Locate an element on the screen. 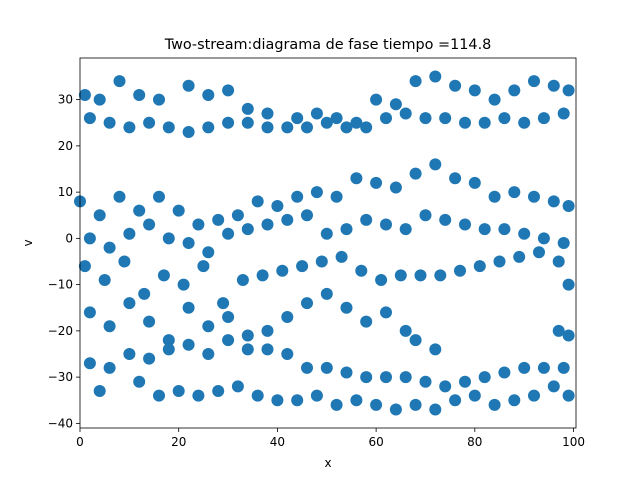 The width and height of the screenshot is (640, 480). x-axis-label: x is located at coordinates (327, 463).